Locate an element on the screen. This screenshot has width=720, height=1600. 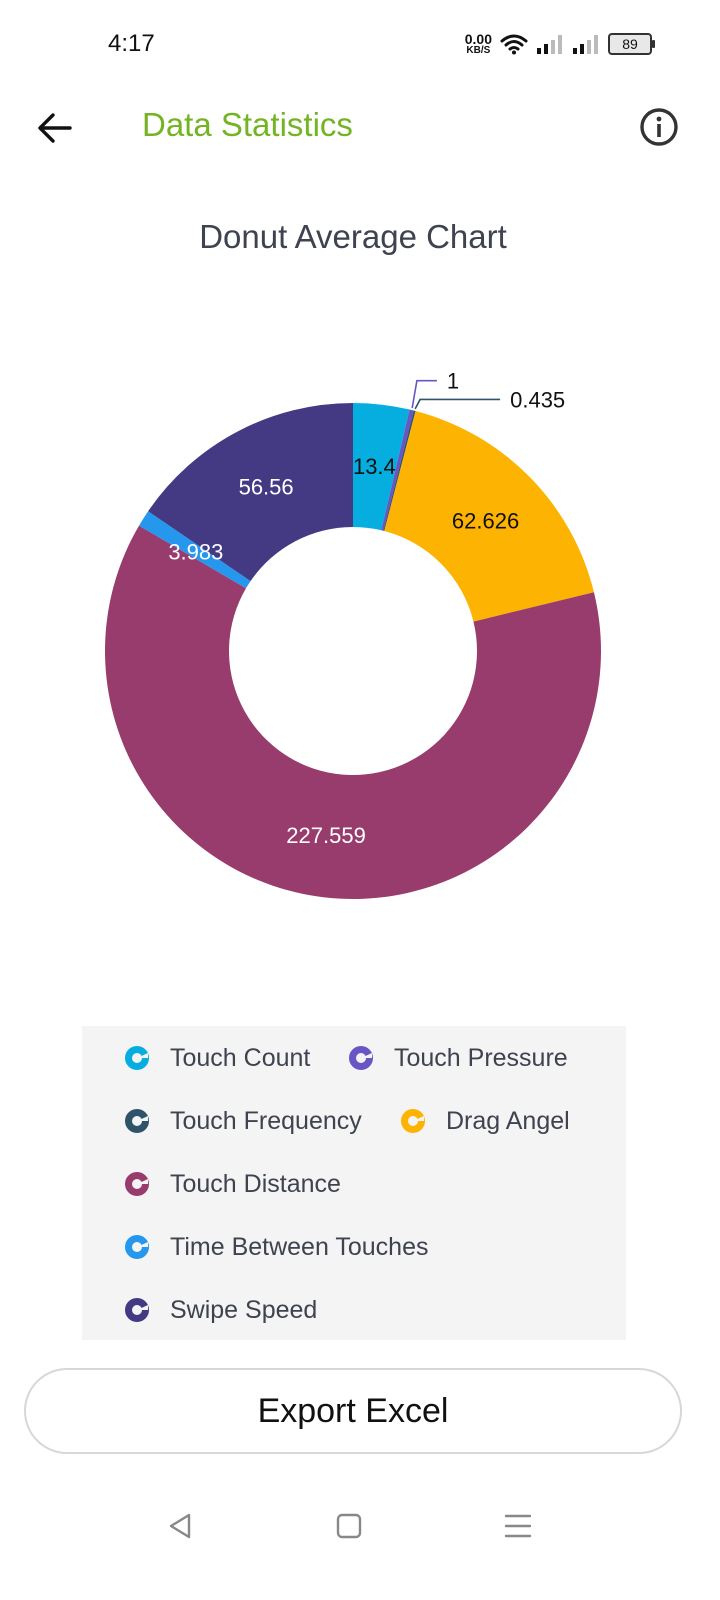
status-icons: 0.00 KB/S 89 is located at coordinates (559, 44).